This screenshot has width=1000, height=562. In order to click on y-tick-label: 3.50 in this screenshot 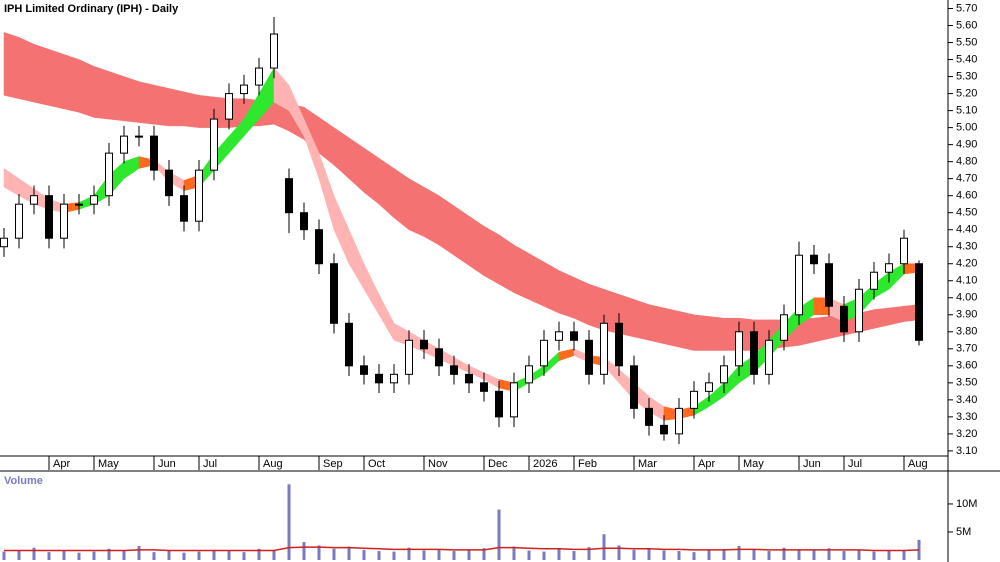, I will do `click(966, 383)`.